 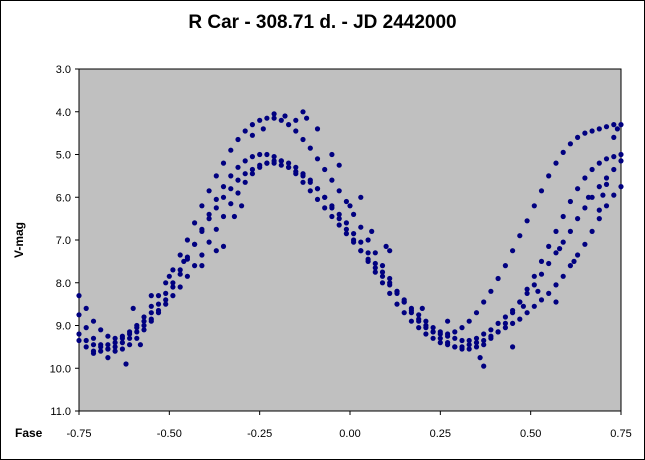 I want to click on y-tick-label: 9.0, so click(x=63, y=327).